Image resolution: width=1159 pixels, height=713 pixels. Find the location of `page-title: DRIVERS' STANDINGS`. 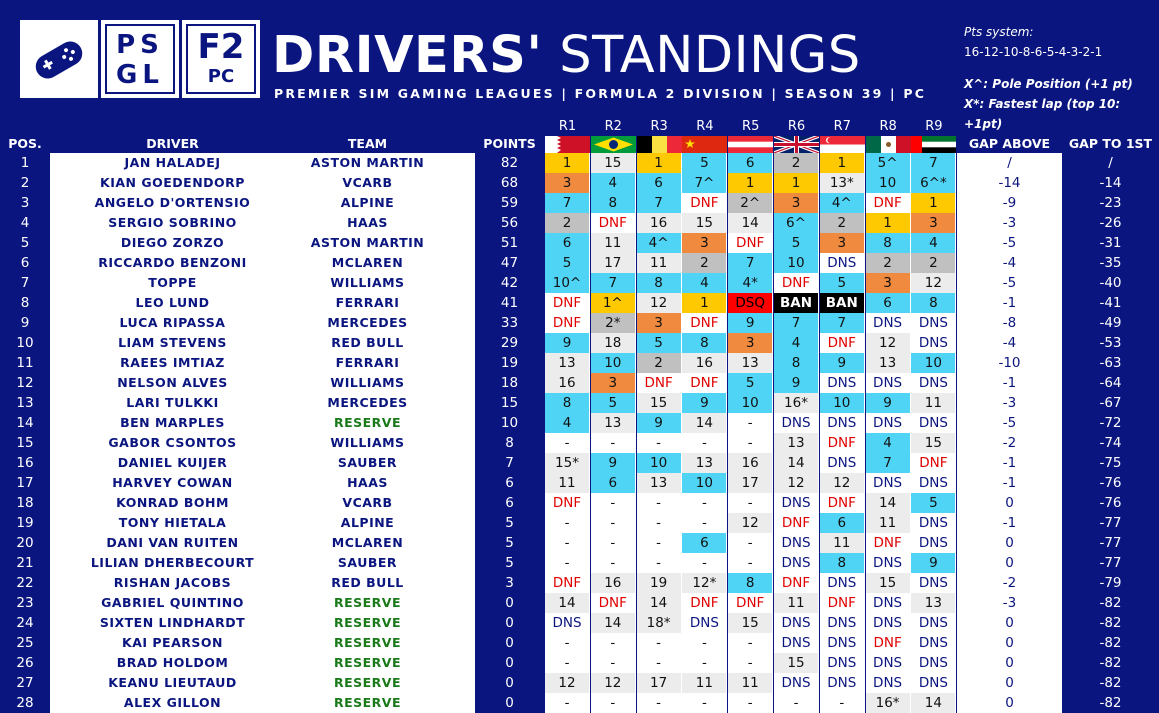

page-title: DRIVERS' STANDINGS is located at coordinates (566, 56).